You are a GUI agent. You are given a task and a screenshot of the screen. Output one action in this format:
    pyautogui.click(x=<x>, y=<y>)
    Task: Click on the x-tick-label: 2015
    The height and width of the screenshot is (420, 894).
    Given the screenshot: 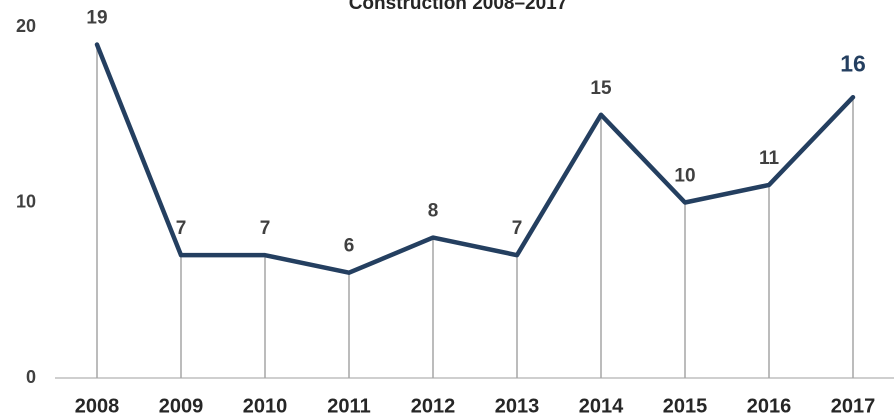 What is the action you would take?
    pyautogui.click(x=685, y=406)
    